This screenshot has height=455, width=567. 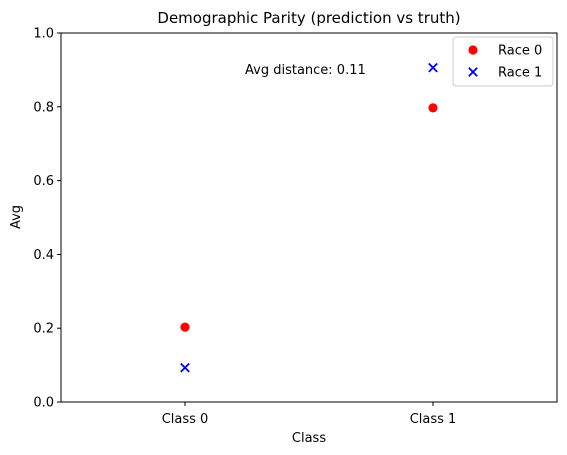 I want to click on legend-entries: Race 0 Race 1, so click(x=505, y=62).